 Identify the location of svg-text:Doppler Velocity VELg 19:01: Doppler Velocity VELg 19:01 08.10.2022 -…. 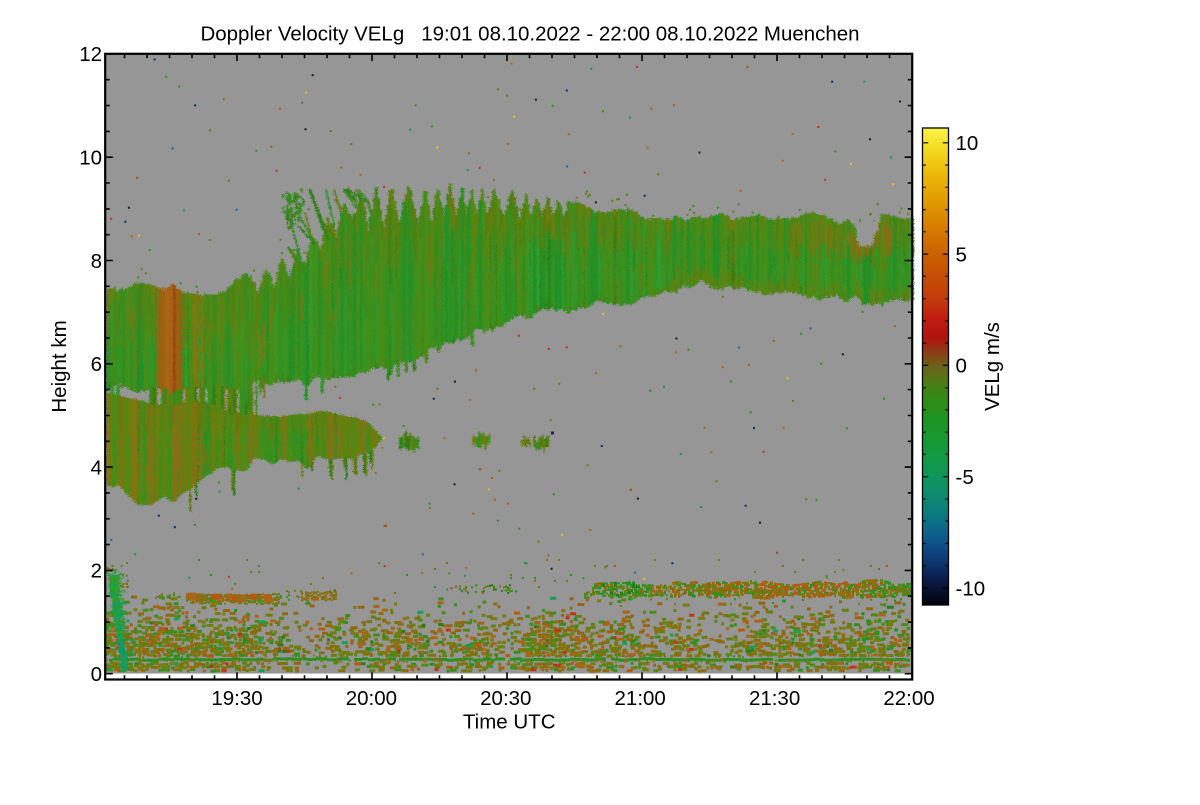
(530, 34).